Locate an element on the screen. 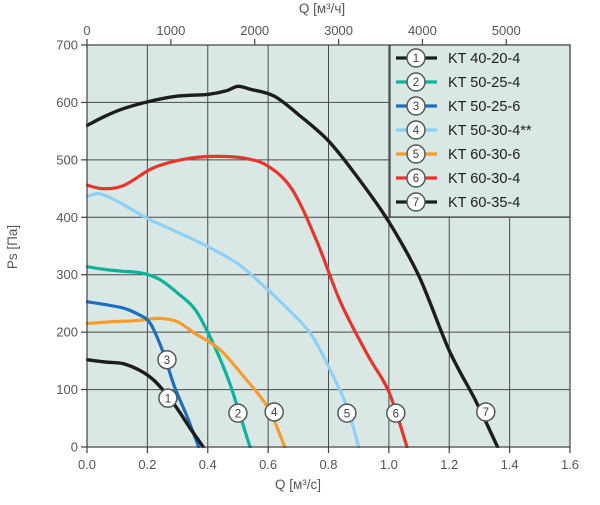 This screenshot has height=505, width=600. legend-label: KT 60-30-6 is located at coordinates (484, 155).